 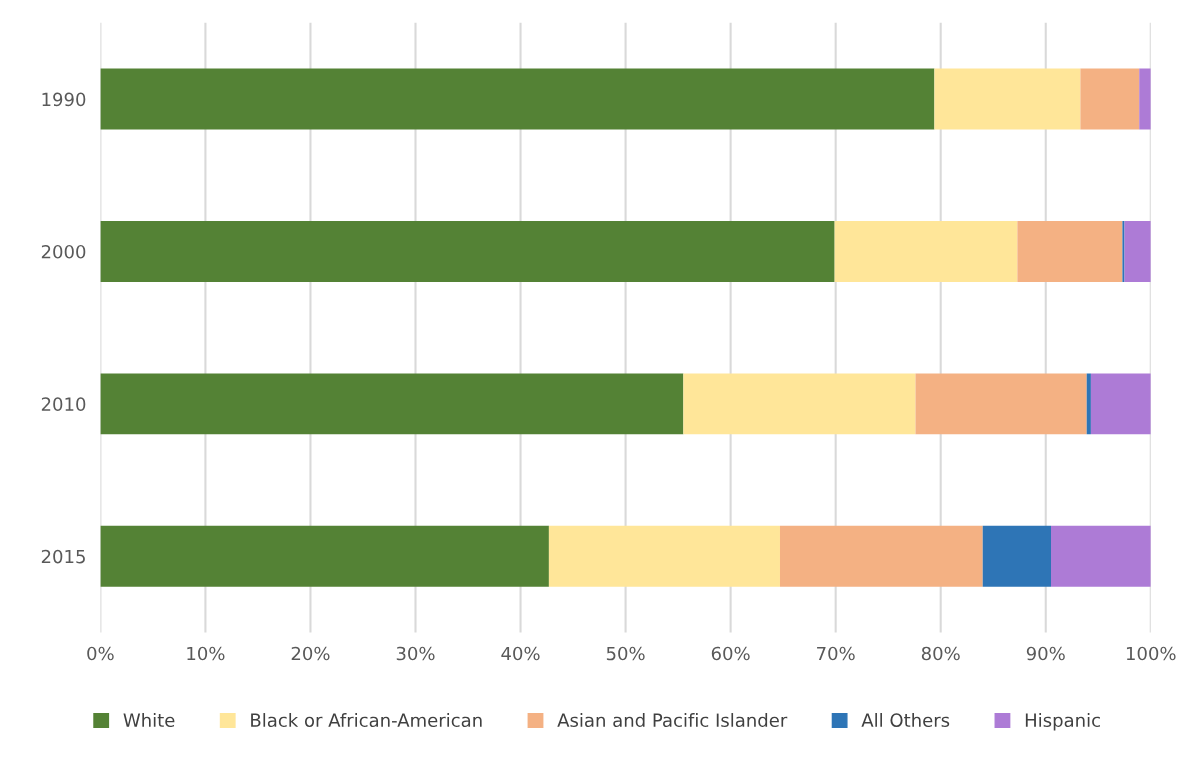 What do you see at coordinates (310, 653) in the screenshot?
I see `x-tick-label: 20%` at bounding box center [310, 653].